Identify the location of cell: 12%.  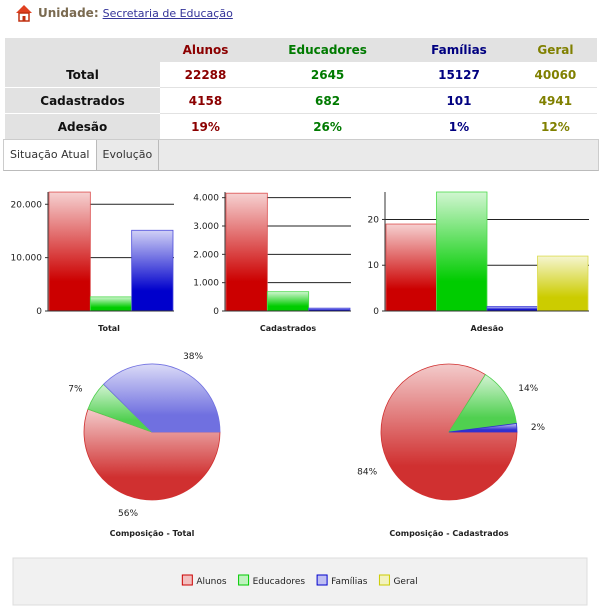
(555, 126).